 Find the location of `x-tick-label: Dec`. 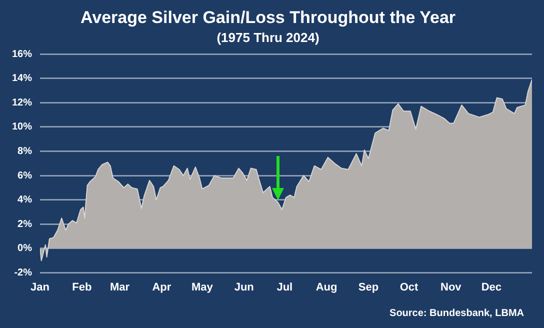

x-tick-label: Dec is located at coordinates (491, 287).